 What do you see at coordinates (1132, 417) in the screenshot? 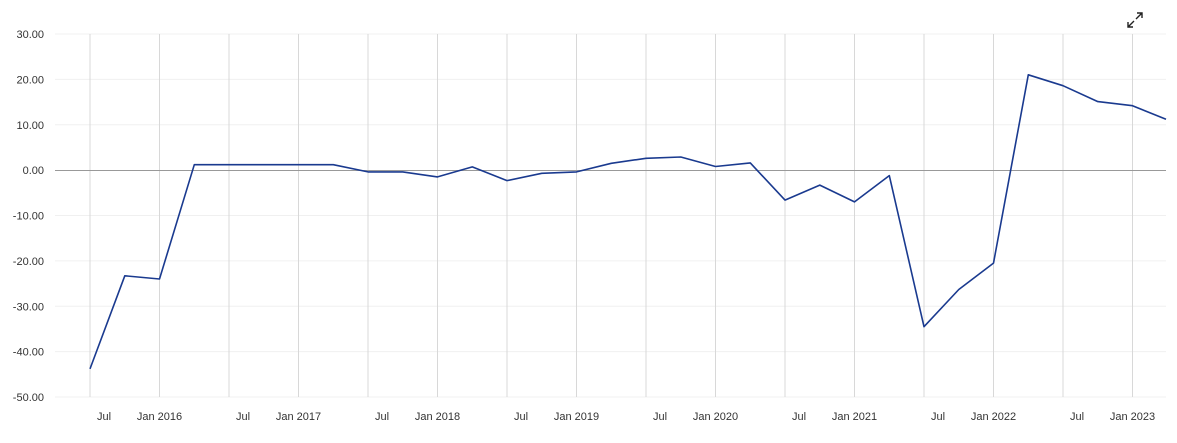
I see `x-tick-label: Jan 2023` at bounding box center [1132, 417].